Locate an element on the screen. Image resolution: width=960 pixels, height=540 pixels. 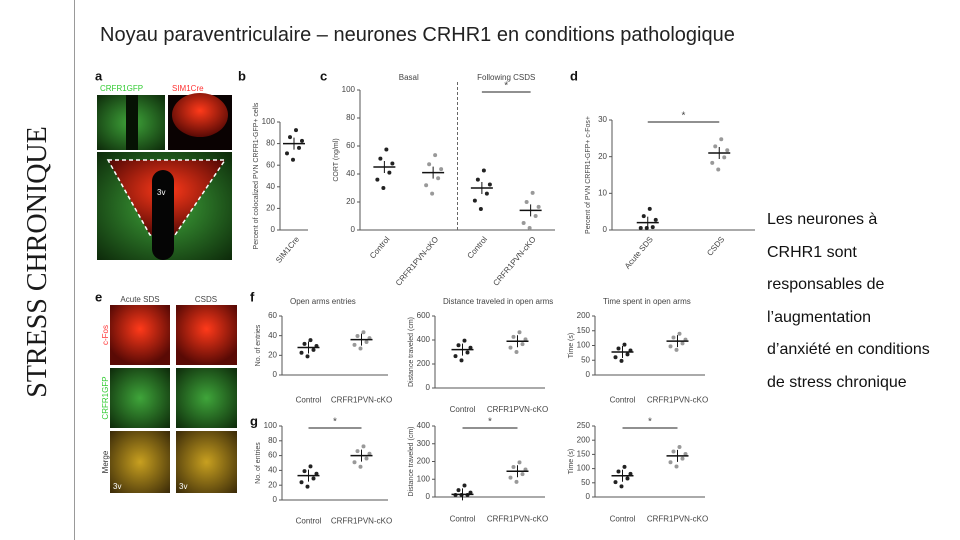
y-tick-label: 300 is located at coordinates (424, 443).